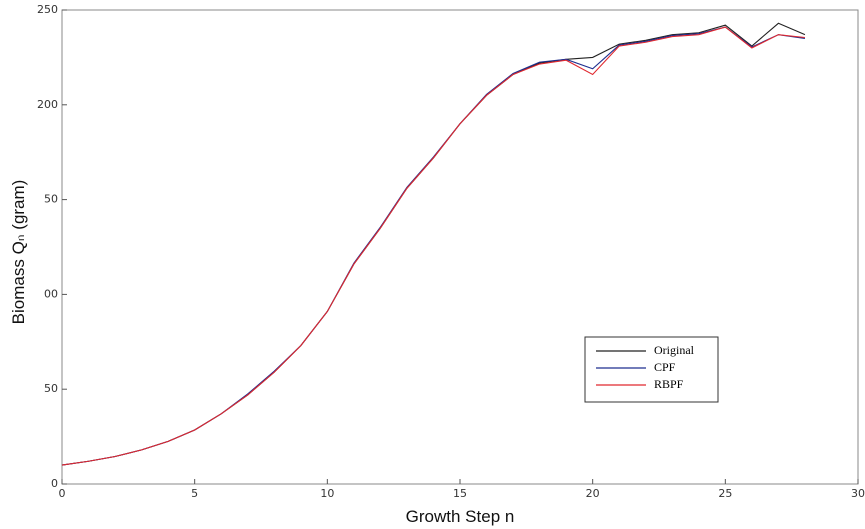  I want to click on x-tick-label: 5, so click(194, 493).